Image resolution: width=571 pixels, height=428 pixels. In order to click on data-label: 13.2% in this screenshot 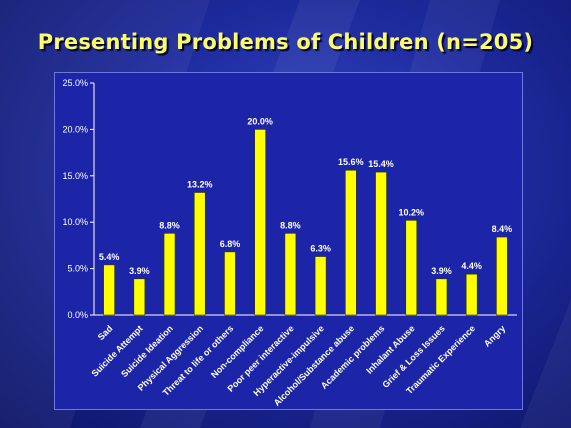, I will do `click(200, 185)`.